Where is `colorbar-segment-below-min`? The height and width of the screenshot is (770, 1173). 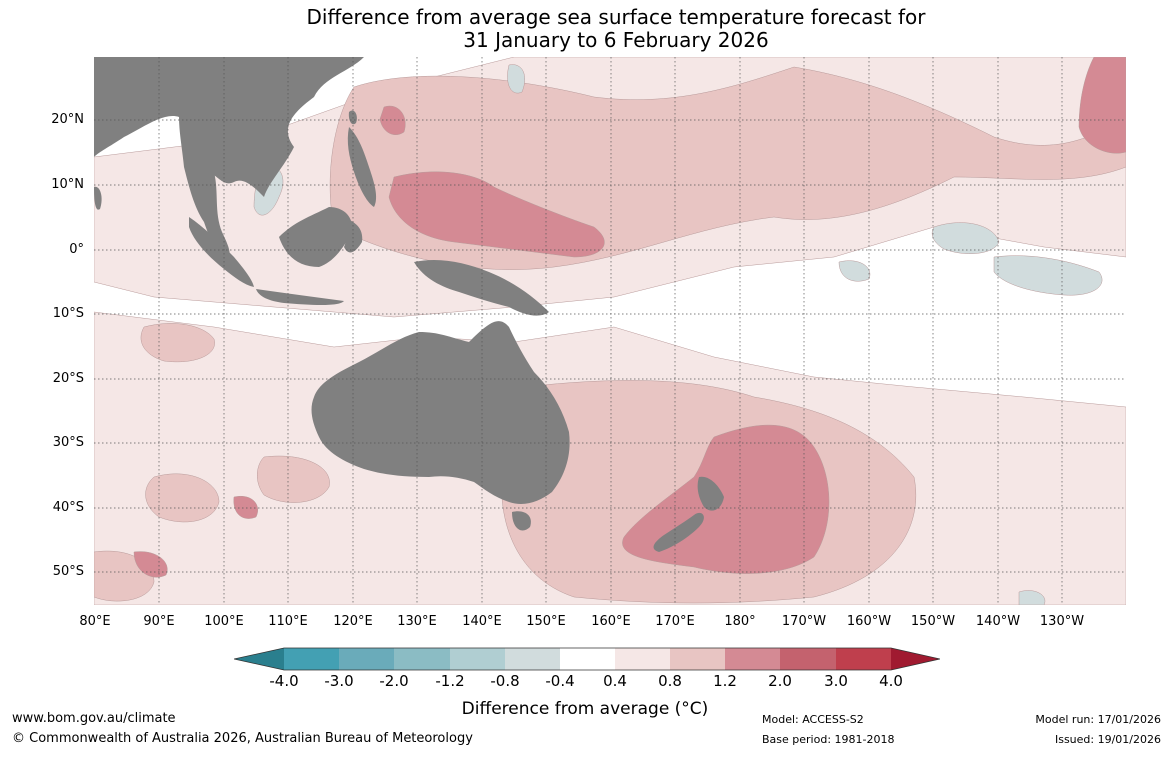 colorbar-segment-below-min is located at coordinates (259, 659).